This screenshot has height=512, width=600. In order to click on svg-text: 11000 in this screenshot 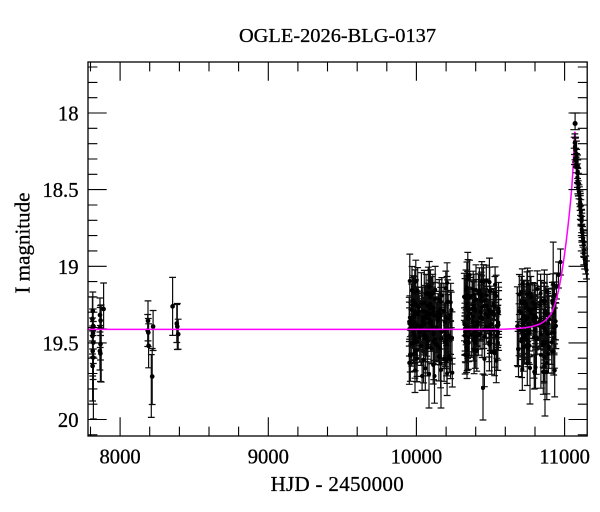, I will do `click(564, 457)`.